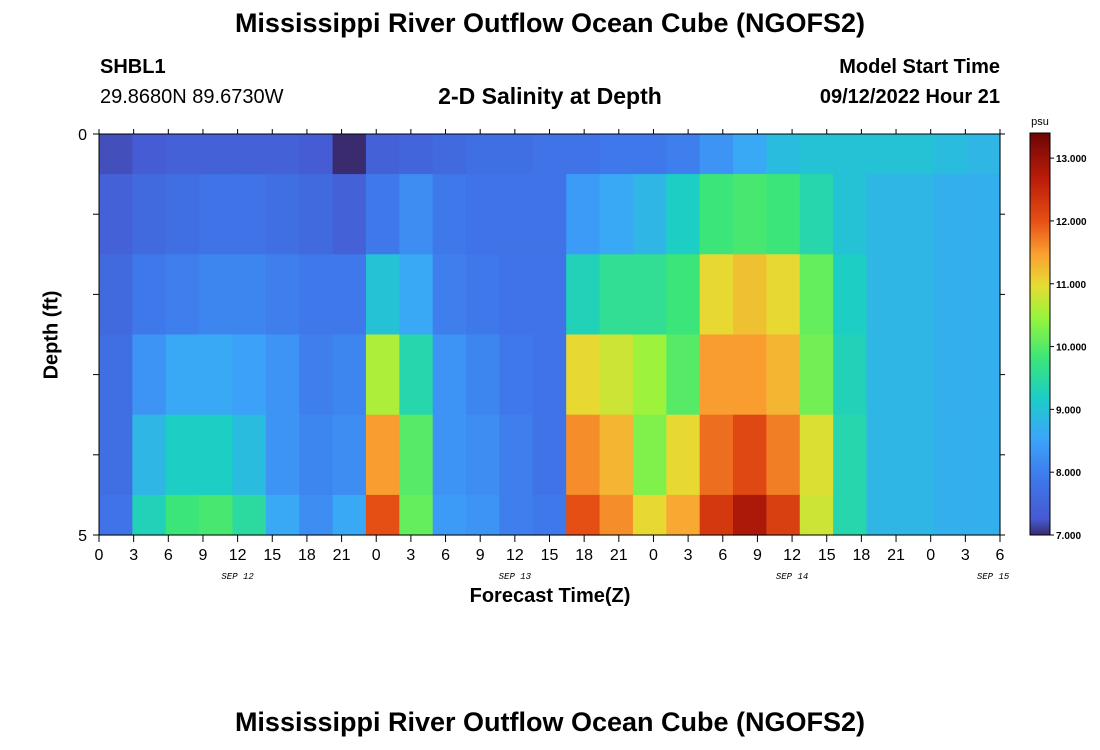  I want to click on colorbar-tick-label: 9.000, so click(1068, 410).